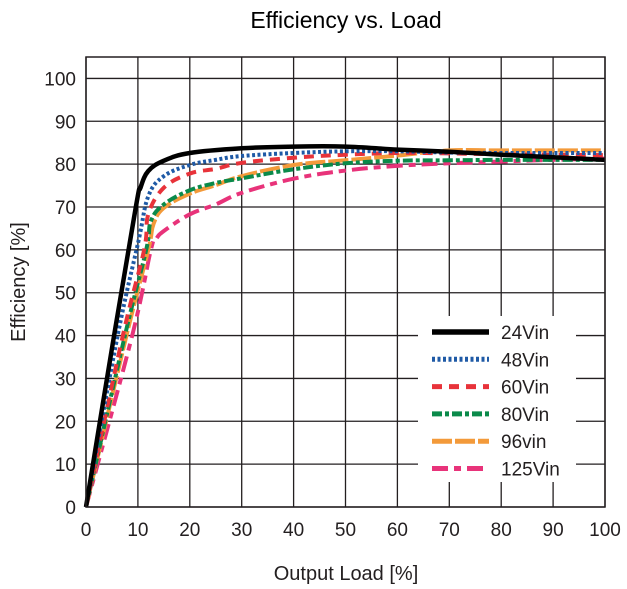 The image size is (627, 589). I want to click on legend: 24Vin 48Vin 60Vin 80Vin 96vin 125Vin, so click(497, 399).